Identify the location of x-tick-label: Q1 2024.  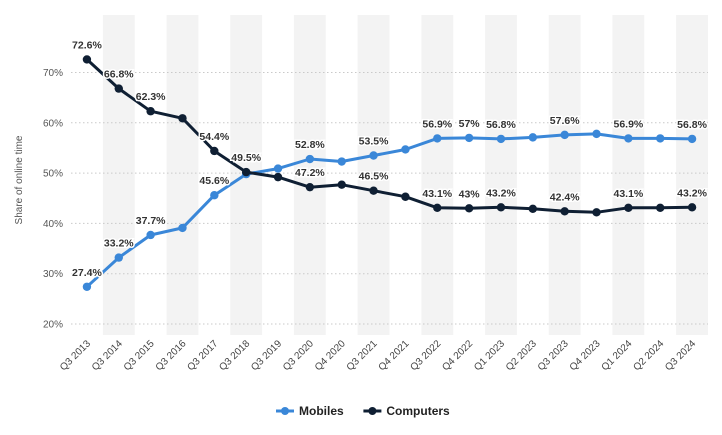
(617, 355).